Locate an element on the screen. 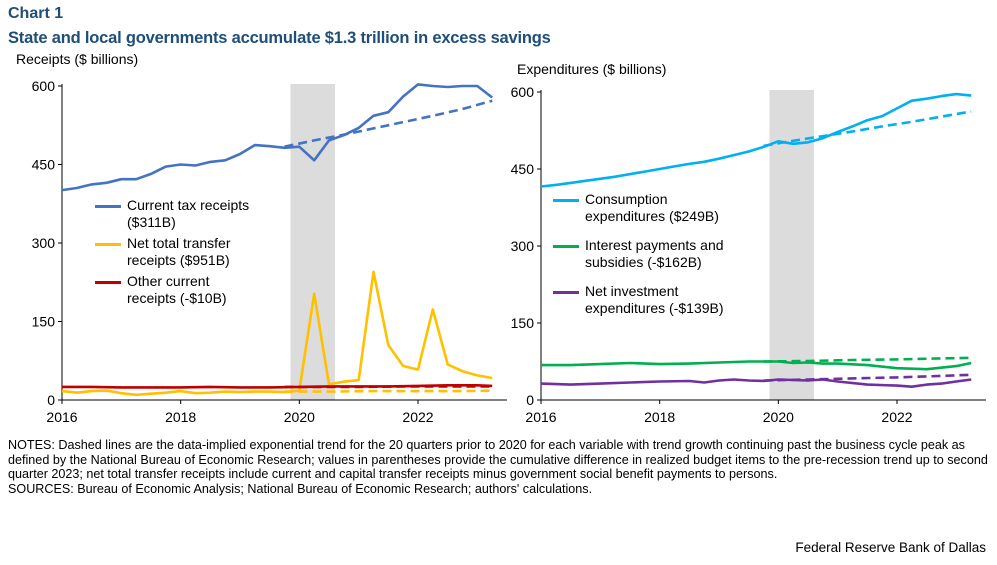  receipts-x-tick-label: 2016 is located at coordinates (61, 417).